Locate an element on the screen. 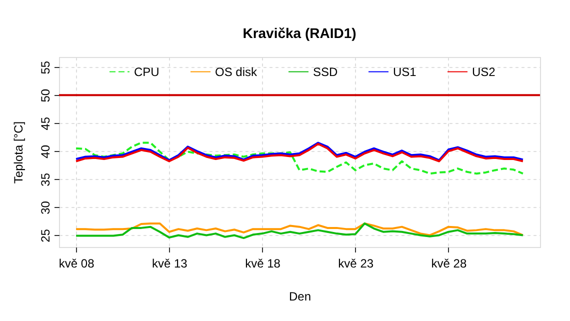  y-tick-label: 55 is located at coordinates (45, 67).